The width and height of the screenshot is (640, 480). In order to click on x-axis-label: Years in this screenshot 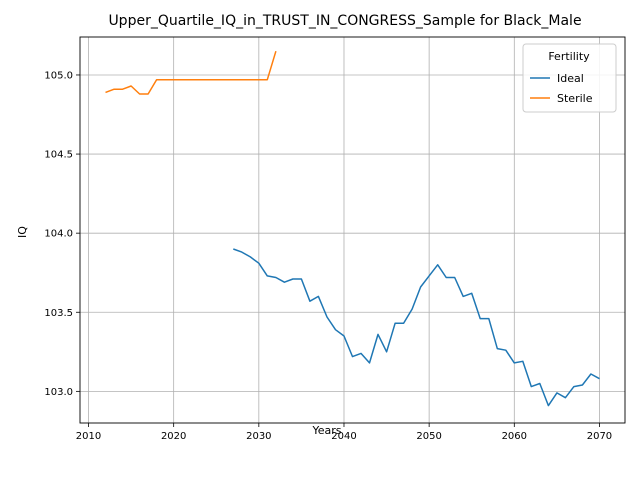, I will do `click(326, 430)`.